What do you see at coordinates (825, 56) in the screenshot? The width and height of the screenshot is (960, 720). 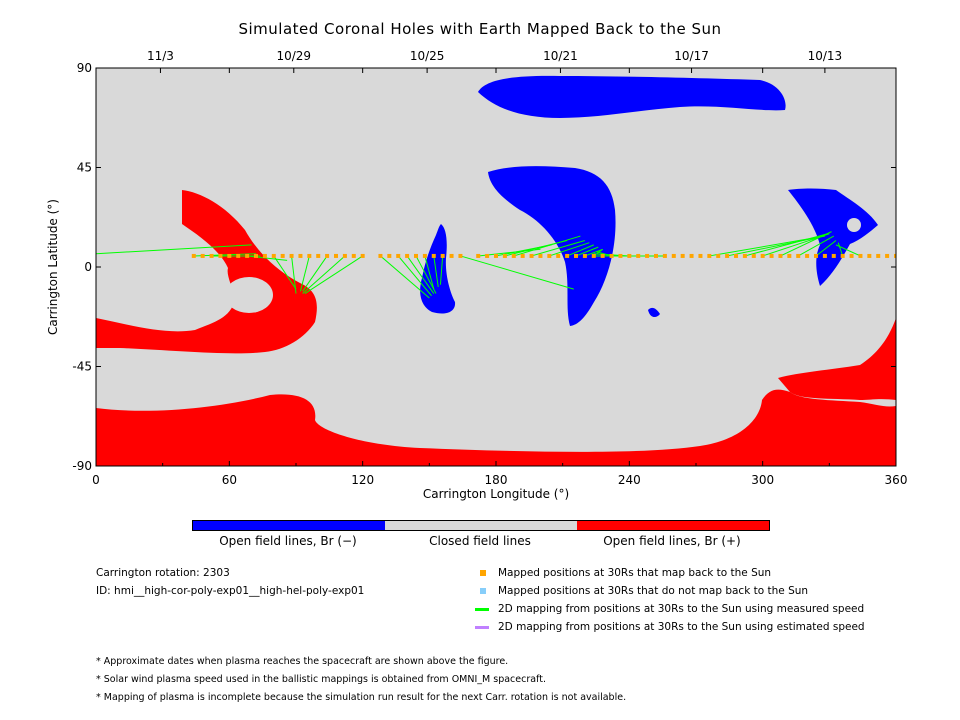 I see `date-label: 10/13` at bounding box center [825, 56].